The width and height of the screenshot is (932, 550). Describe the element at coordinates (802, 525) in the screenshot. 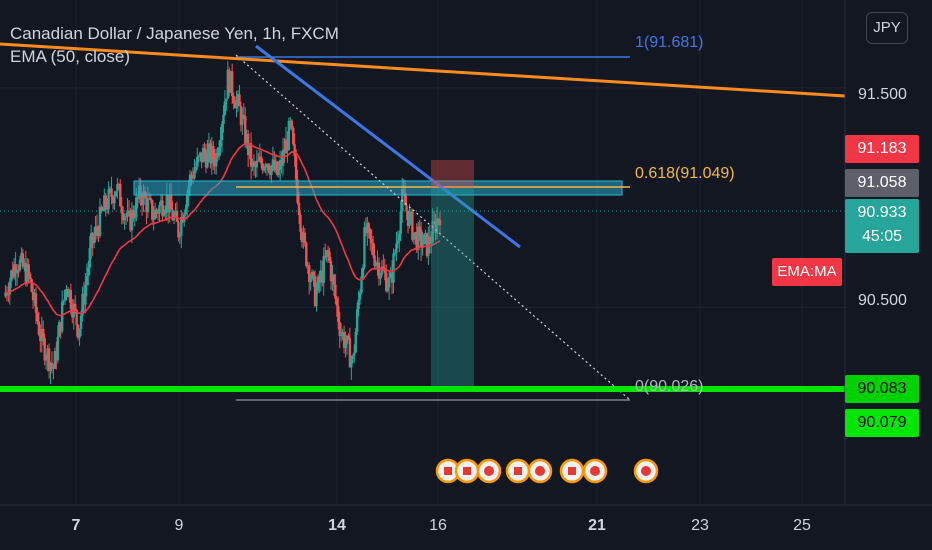

I see `time-tick-25: 25` at that location.